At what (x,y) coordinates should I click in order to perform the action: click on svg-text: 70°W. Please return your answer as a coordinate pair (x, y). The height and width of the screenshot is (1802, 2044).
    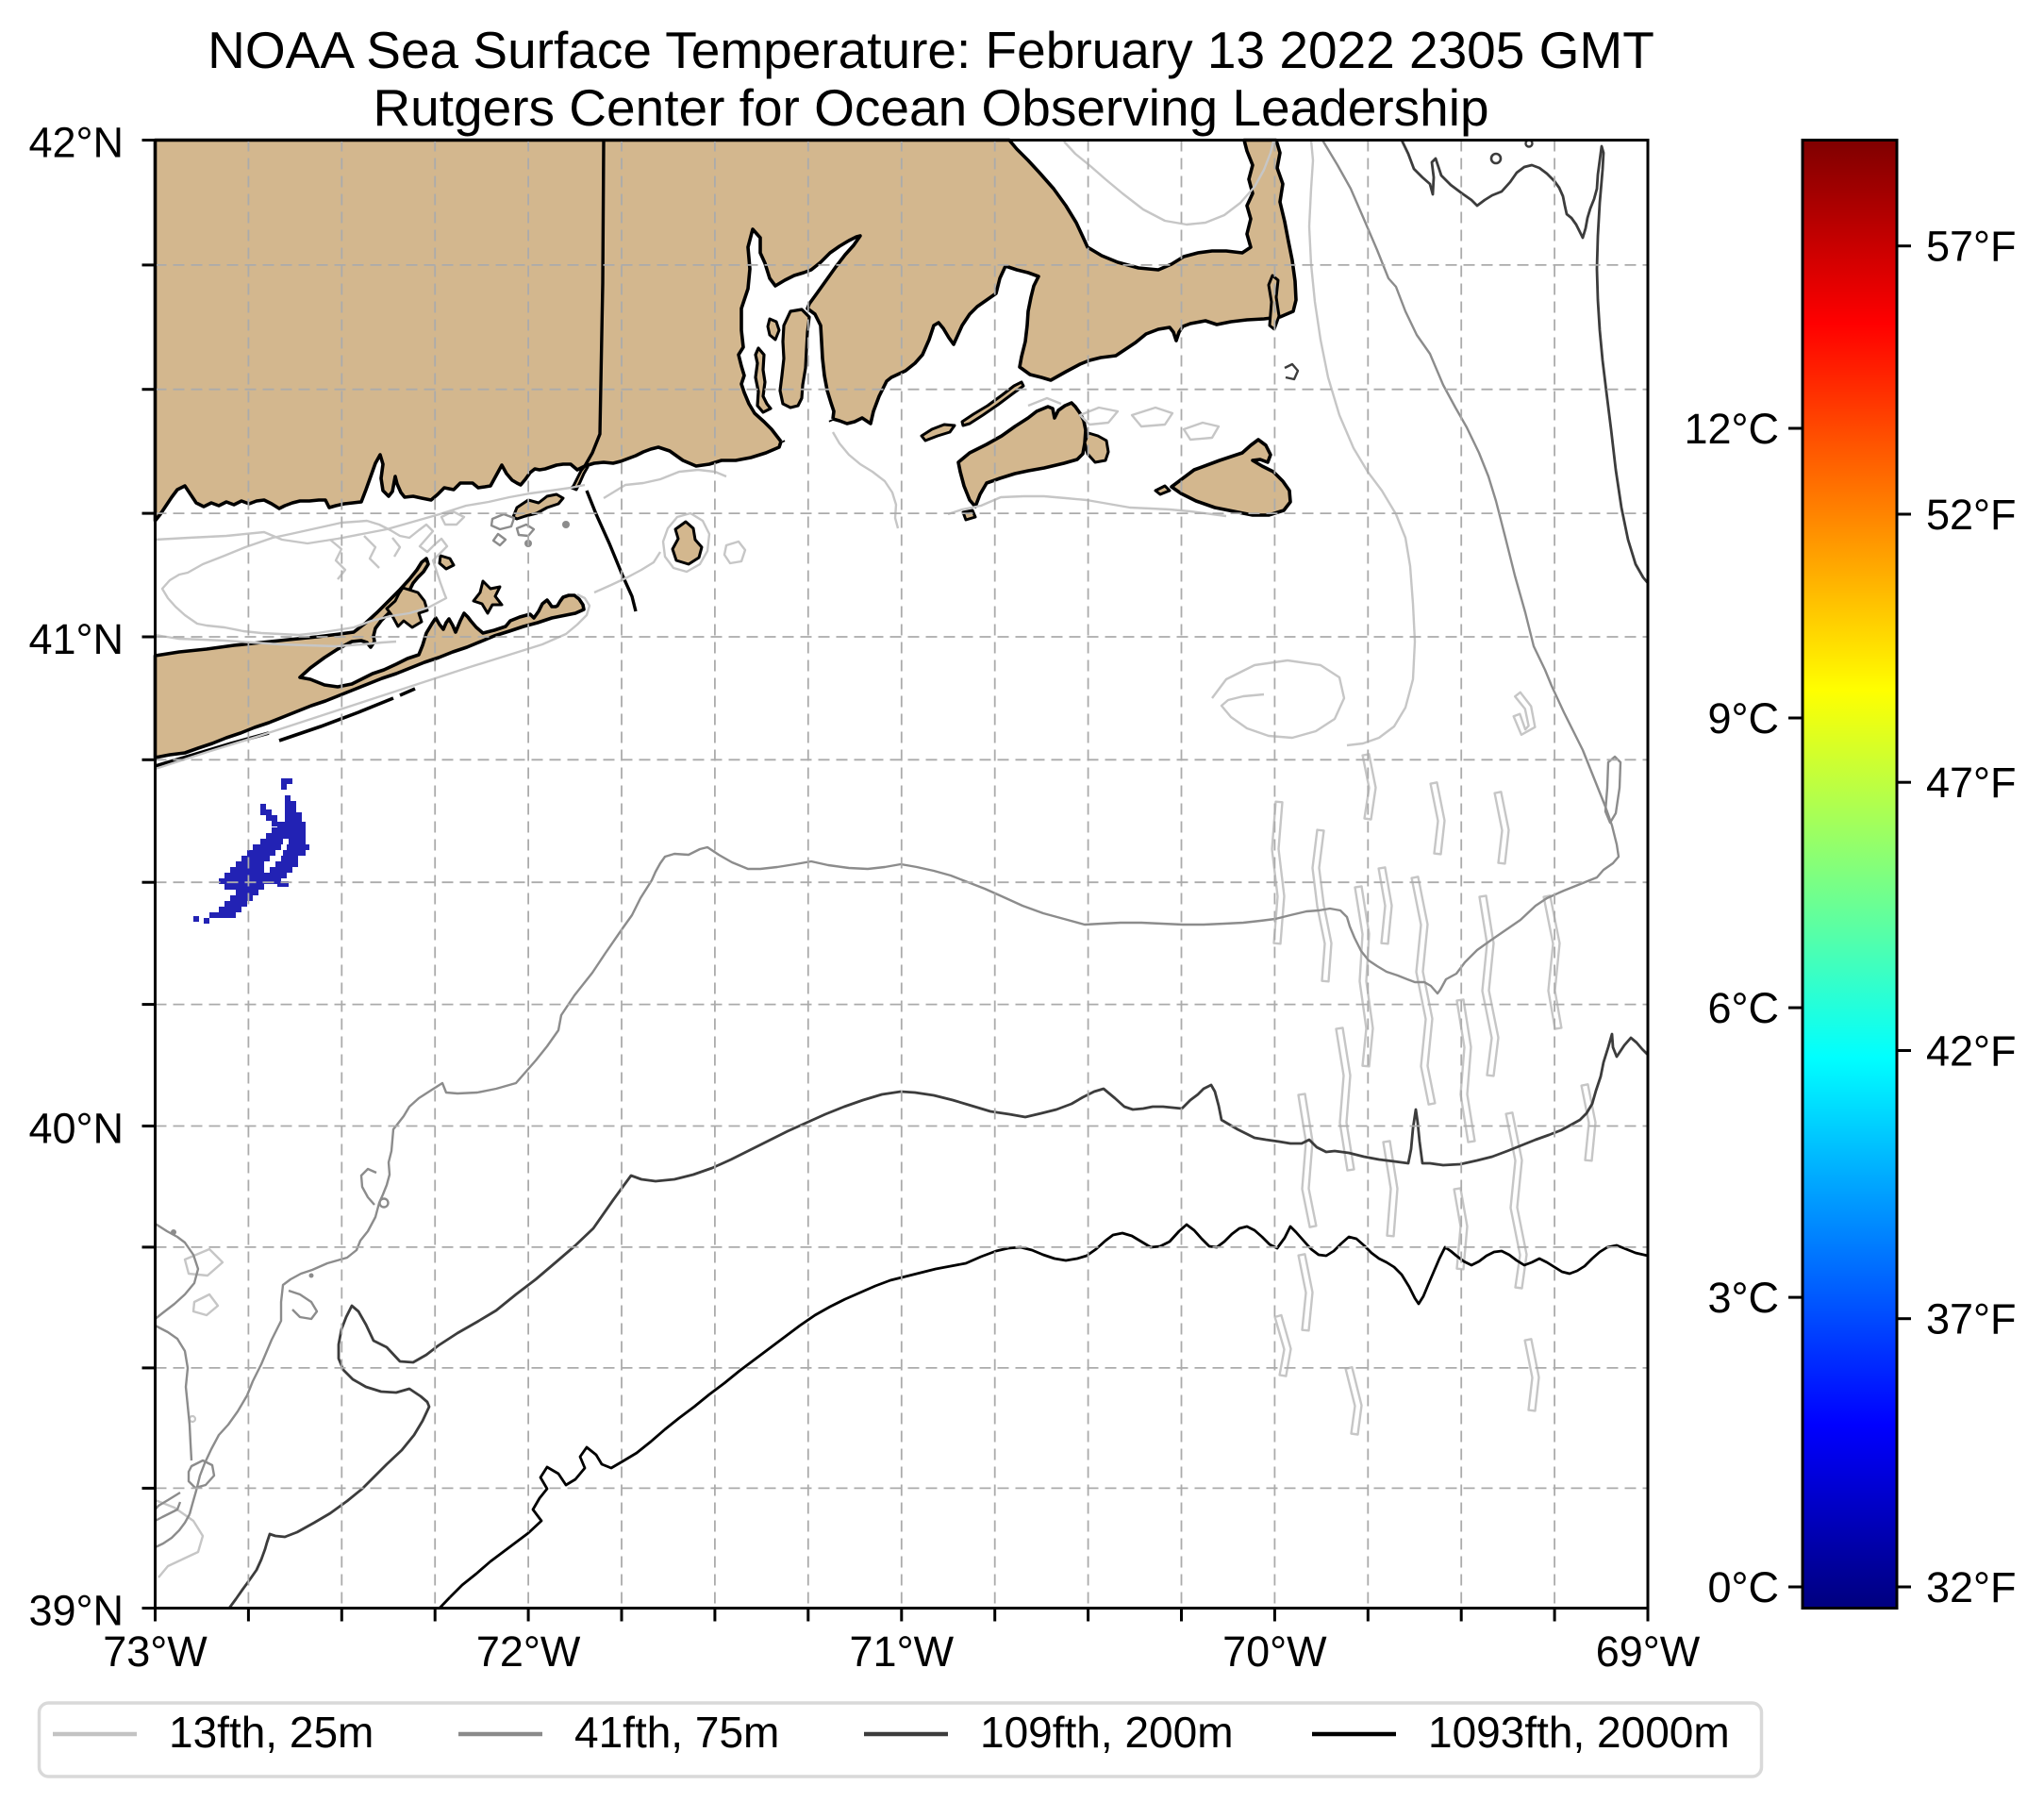
    Looking at the image, I should click on (1275, 1651).